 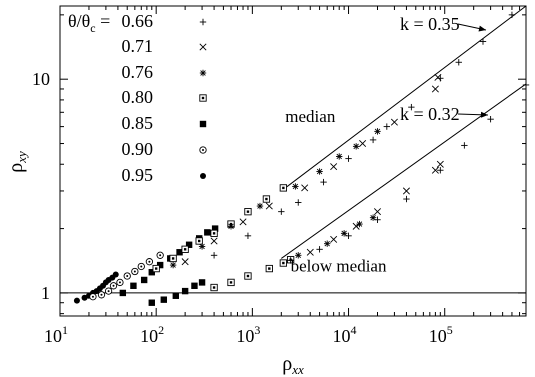 I want to click on x-tick-label: 10⁵, so click(x=441, y=334).